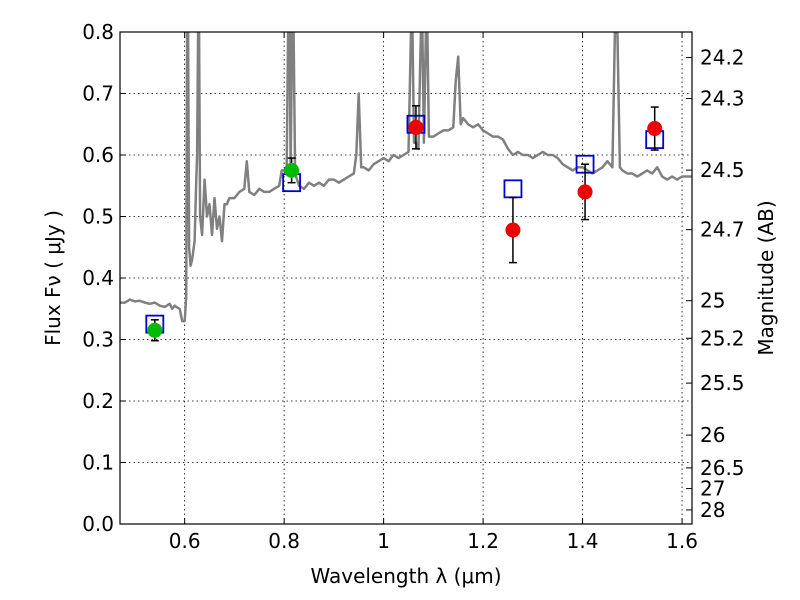 This screenshot has height=600, width=800. Describe the element at coordinates (98, 94) in the screenshot. I see `y-tick-label: 0.7` at that location.